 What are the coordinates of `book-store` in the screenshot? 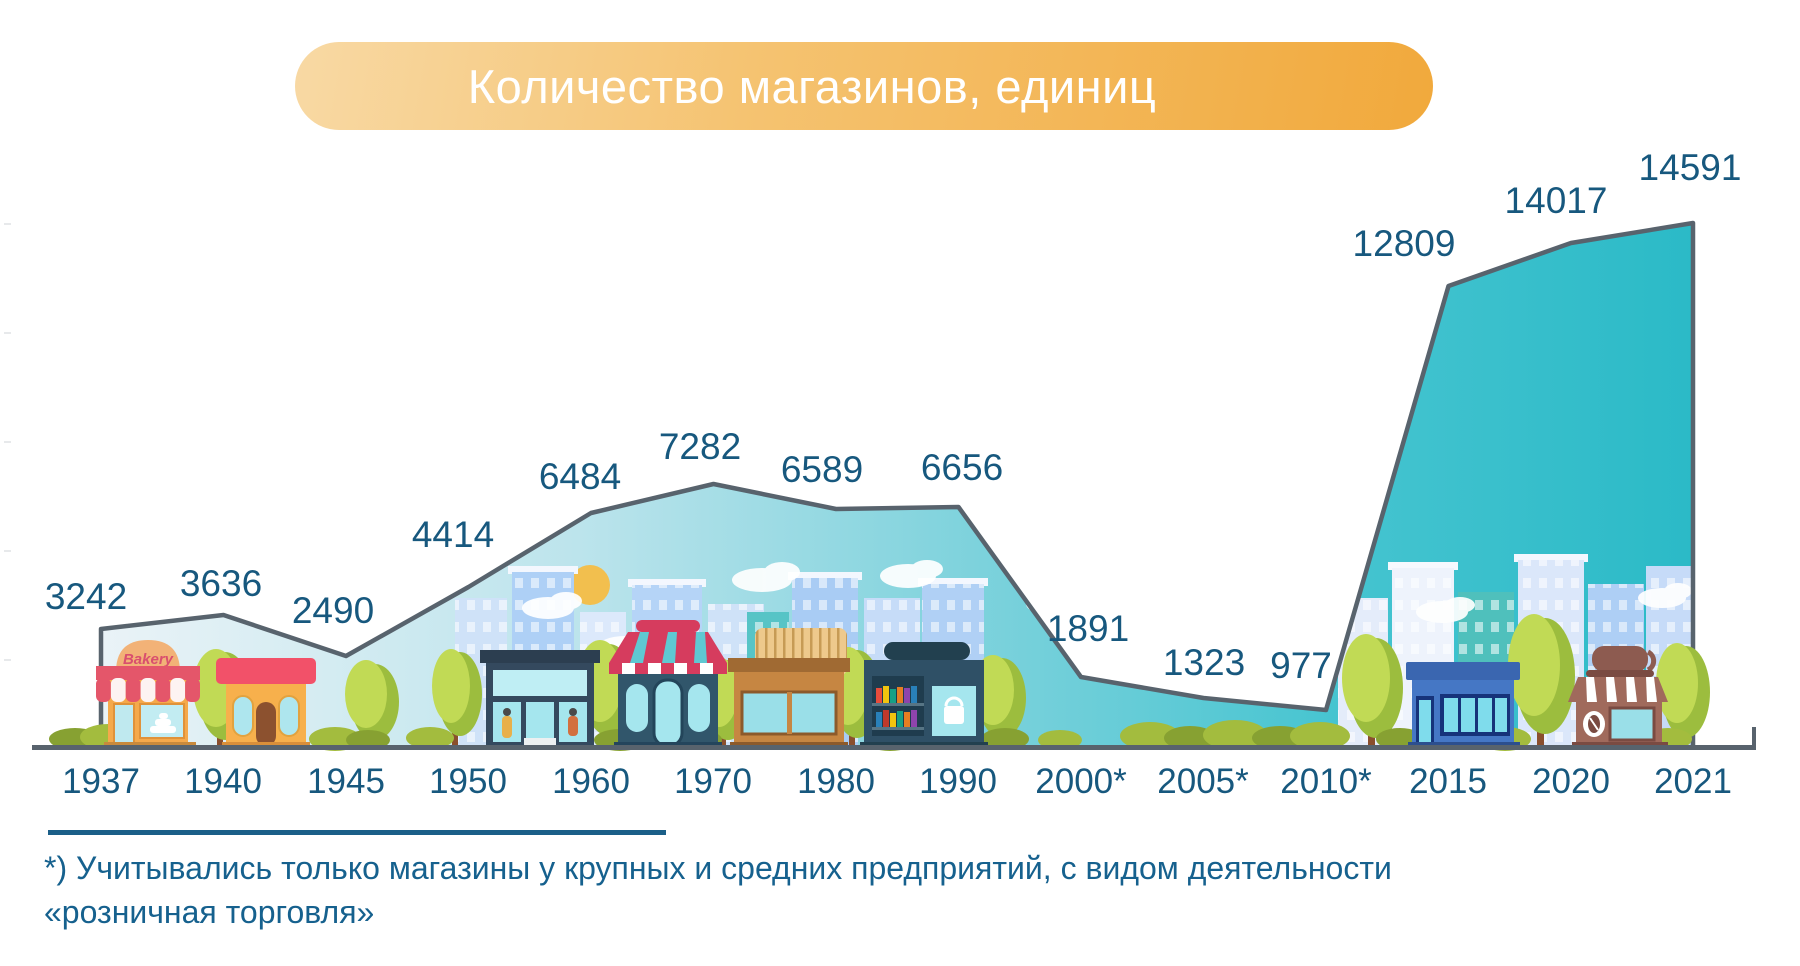 It's located at (924, 694).